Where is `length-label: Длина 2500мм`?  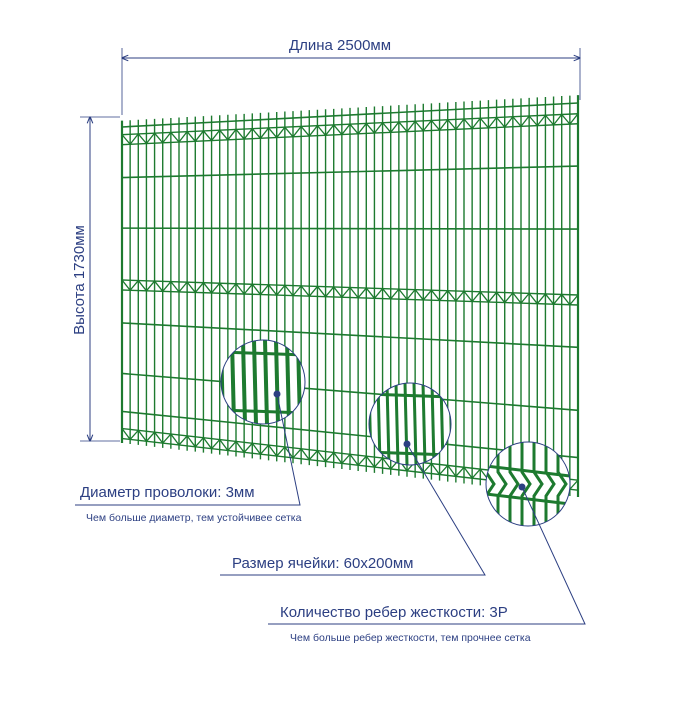 length-label: Длина 2500мм is located at coordinates (340, 45).